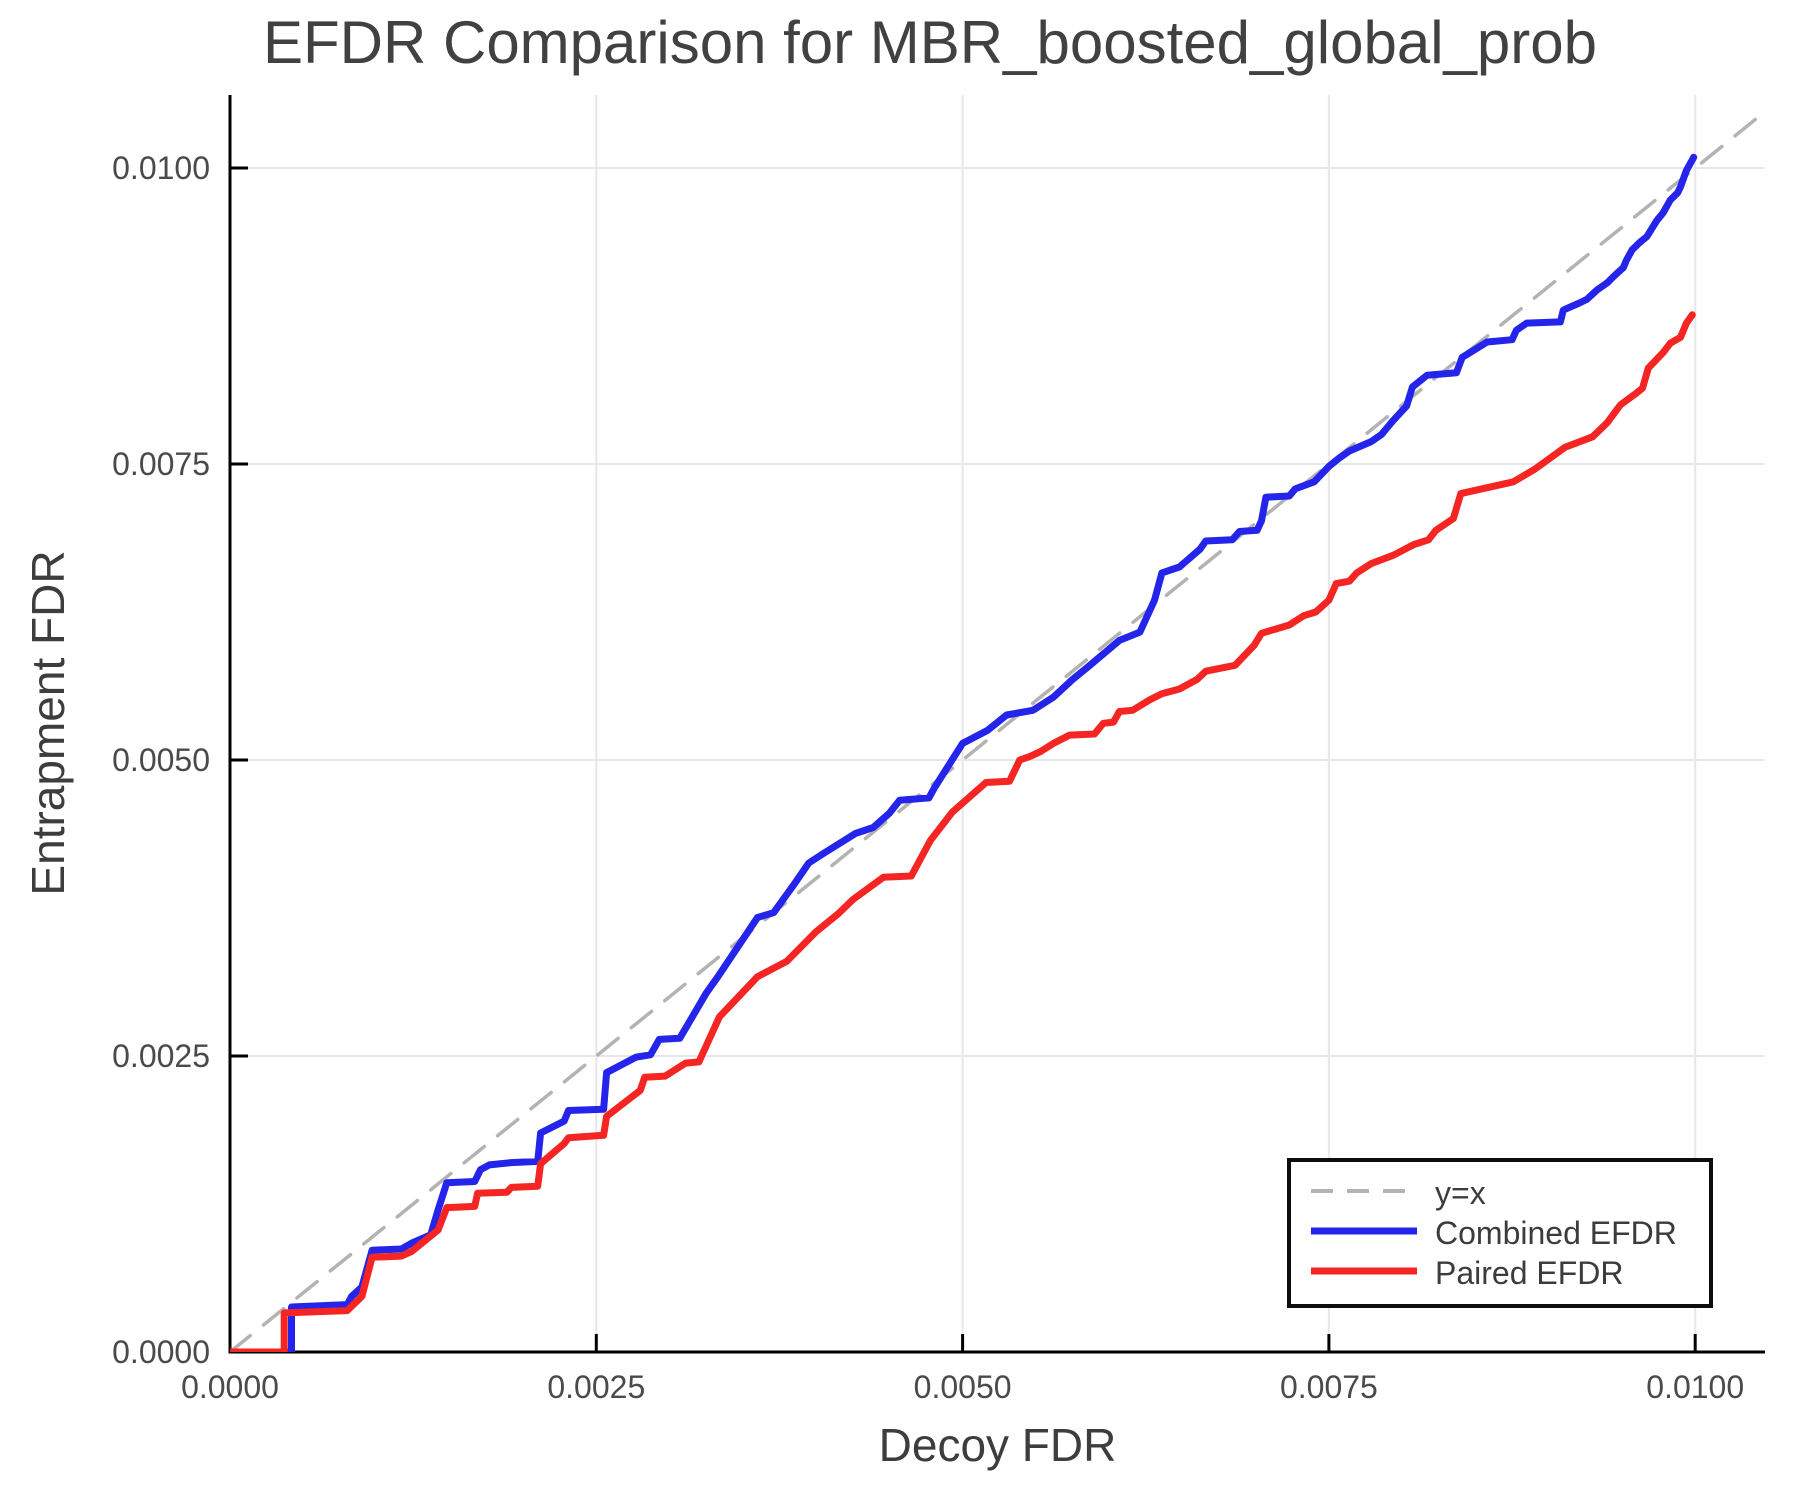 Image resolution: width=1800 pixels, height=1500 pixels. I want to click on legend-item-identity: y=x, so click(1510, 1193).